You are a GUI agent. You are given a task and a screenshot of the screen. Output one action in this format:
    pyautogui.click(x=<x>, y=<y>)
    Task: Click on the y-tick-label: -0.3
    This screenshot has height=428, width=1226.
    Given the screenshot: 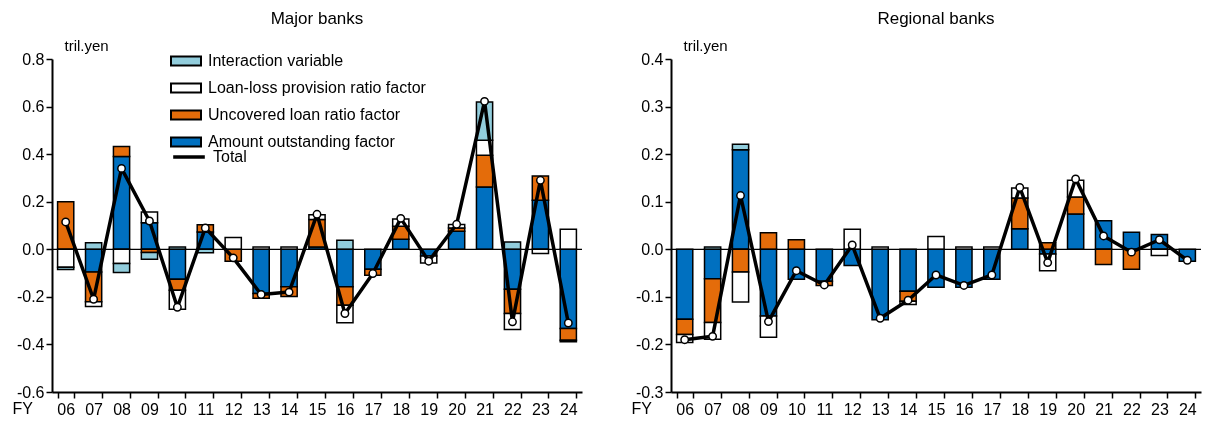 What is the action you would take?
    pyautogui.click(x=649, y=392)
    